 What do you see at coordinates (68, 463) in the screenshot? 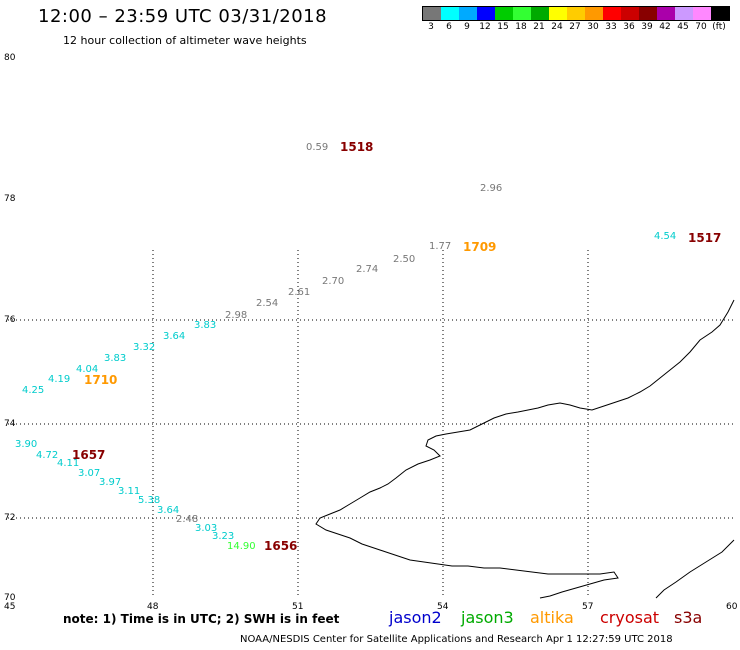
I see `swh-sample: 4.11` at bounding box center [68, 463].